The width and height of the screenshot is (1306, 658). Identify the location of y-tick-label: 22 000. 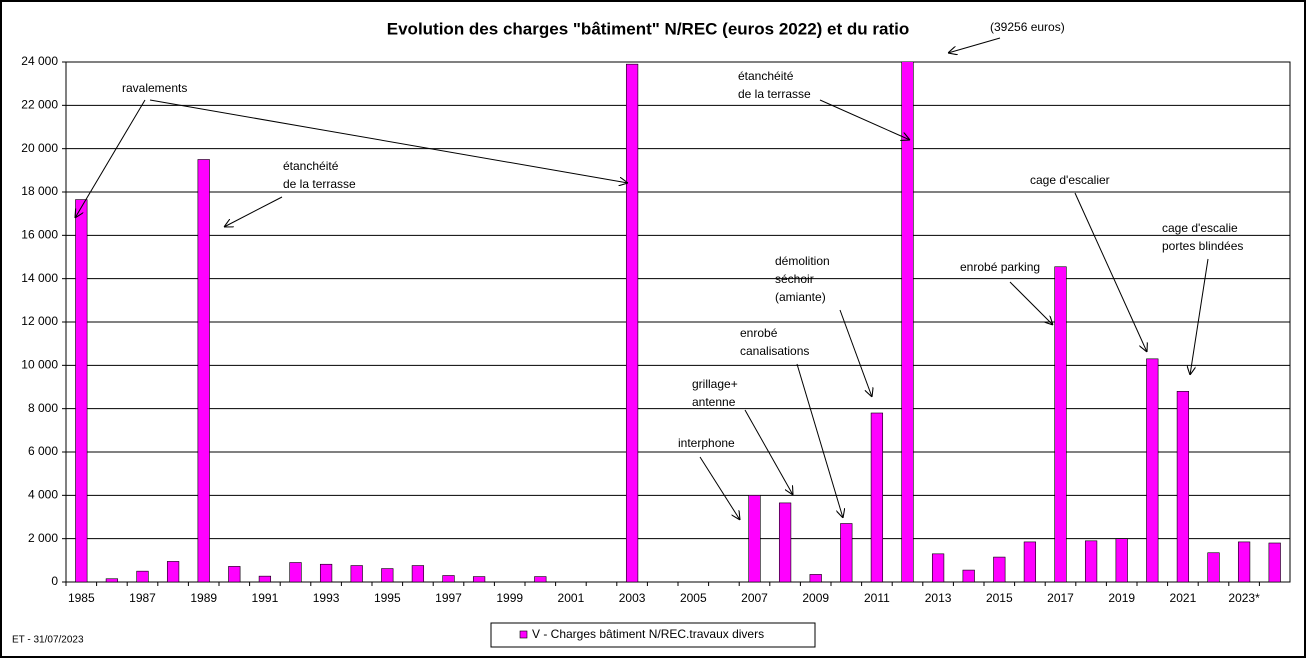
(39, 105).